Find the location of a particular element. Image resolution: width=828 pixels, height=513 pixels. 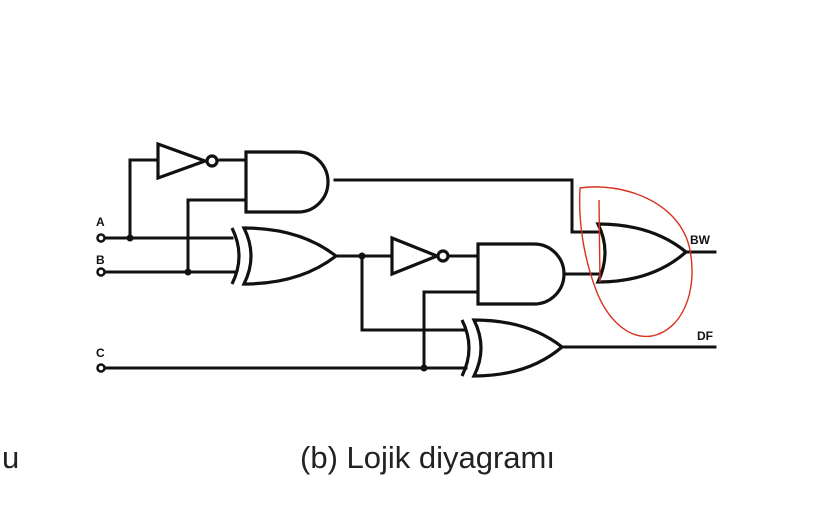

wire-a-to-not is located at coordinates (144, 199).